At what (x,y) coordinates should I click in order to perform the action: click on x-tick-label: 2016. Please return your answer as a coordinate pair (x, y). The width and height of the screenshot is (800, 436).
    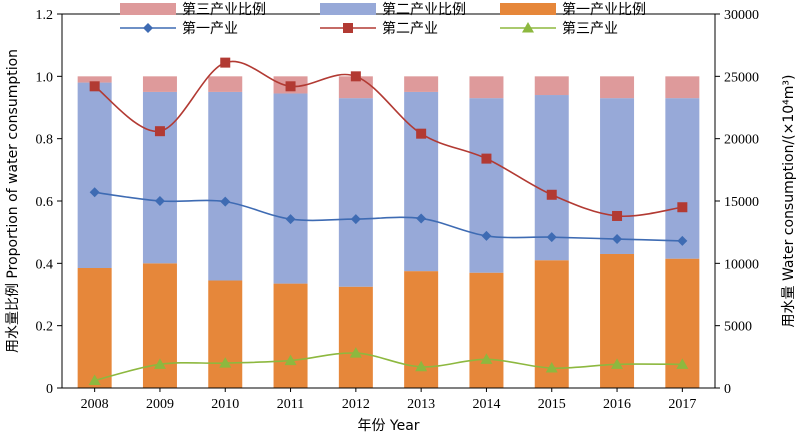
    Looking at the image, I should click on (617, 404).